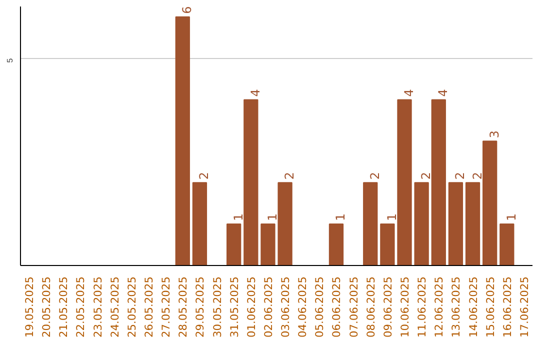  I want to click on x-tick-label: 14.06.2025, so click(473, 307).